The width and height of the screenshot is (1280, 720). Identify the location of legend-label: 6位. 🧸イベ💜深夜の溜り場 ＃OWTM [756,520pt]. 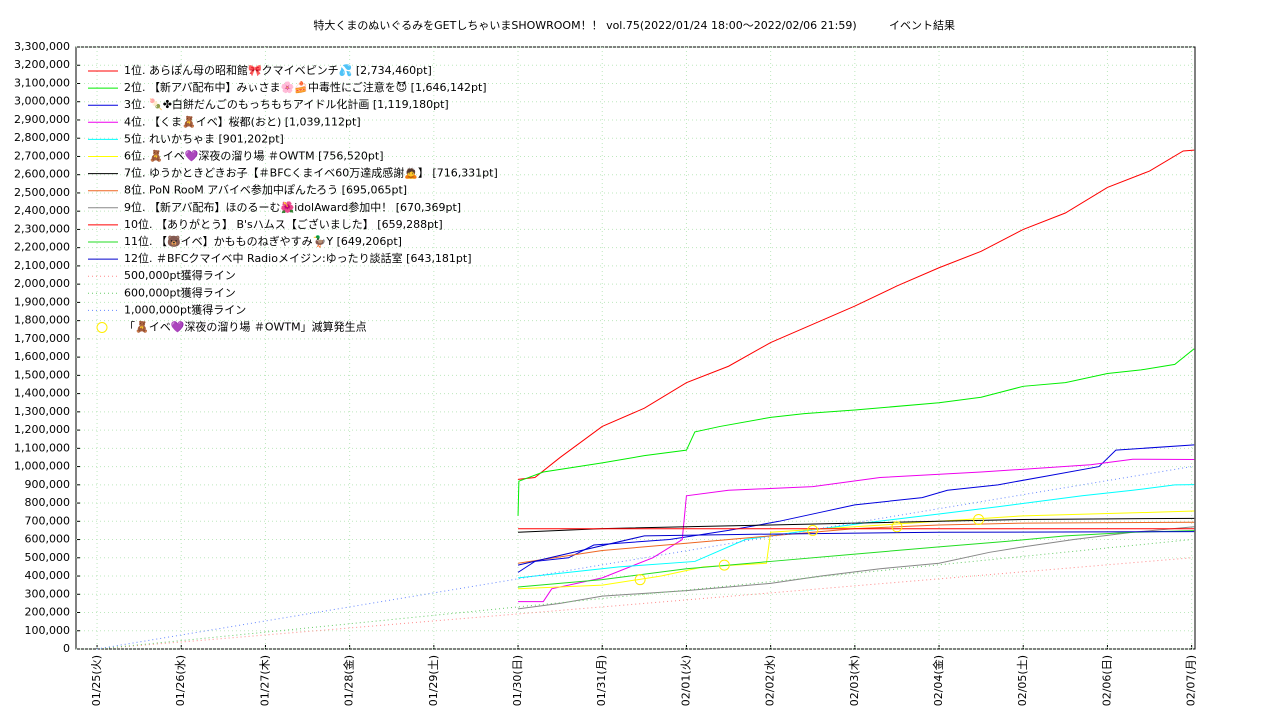
(254, 156).